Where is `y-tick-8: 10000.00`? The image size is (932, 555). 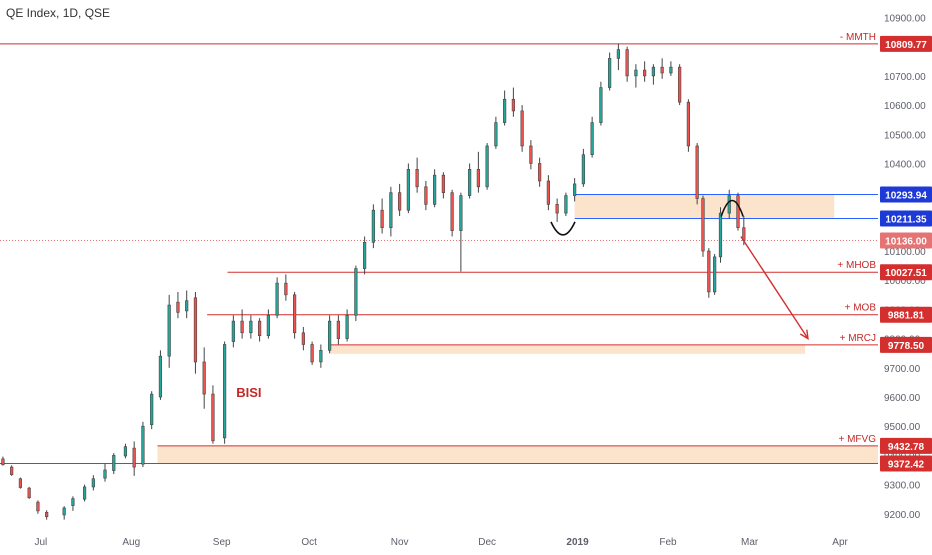 y-tick-8: 10000.00 is located at coordinates (905, 281).